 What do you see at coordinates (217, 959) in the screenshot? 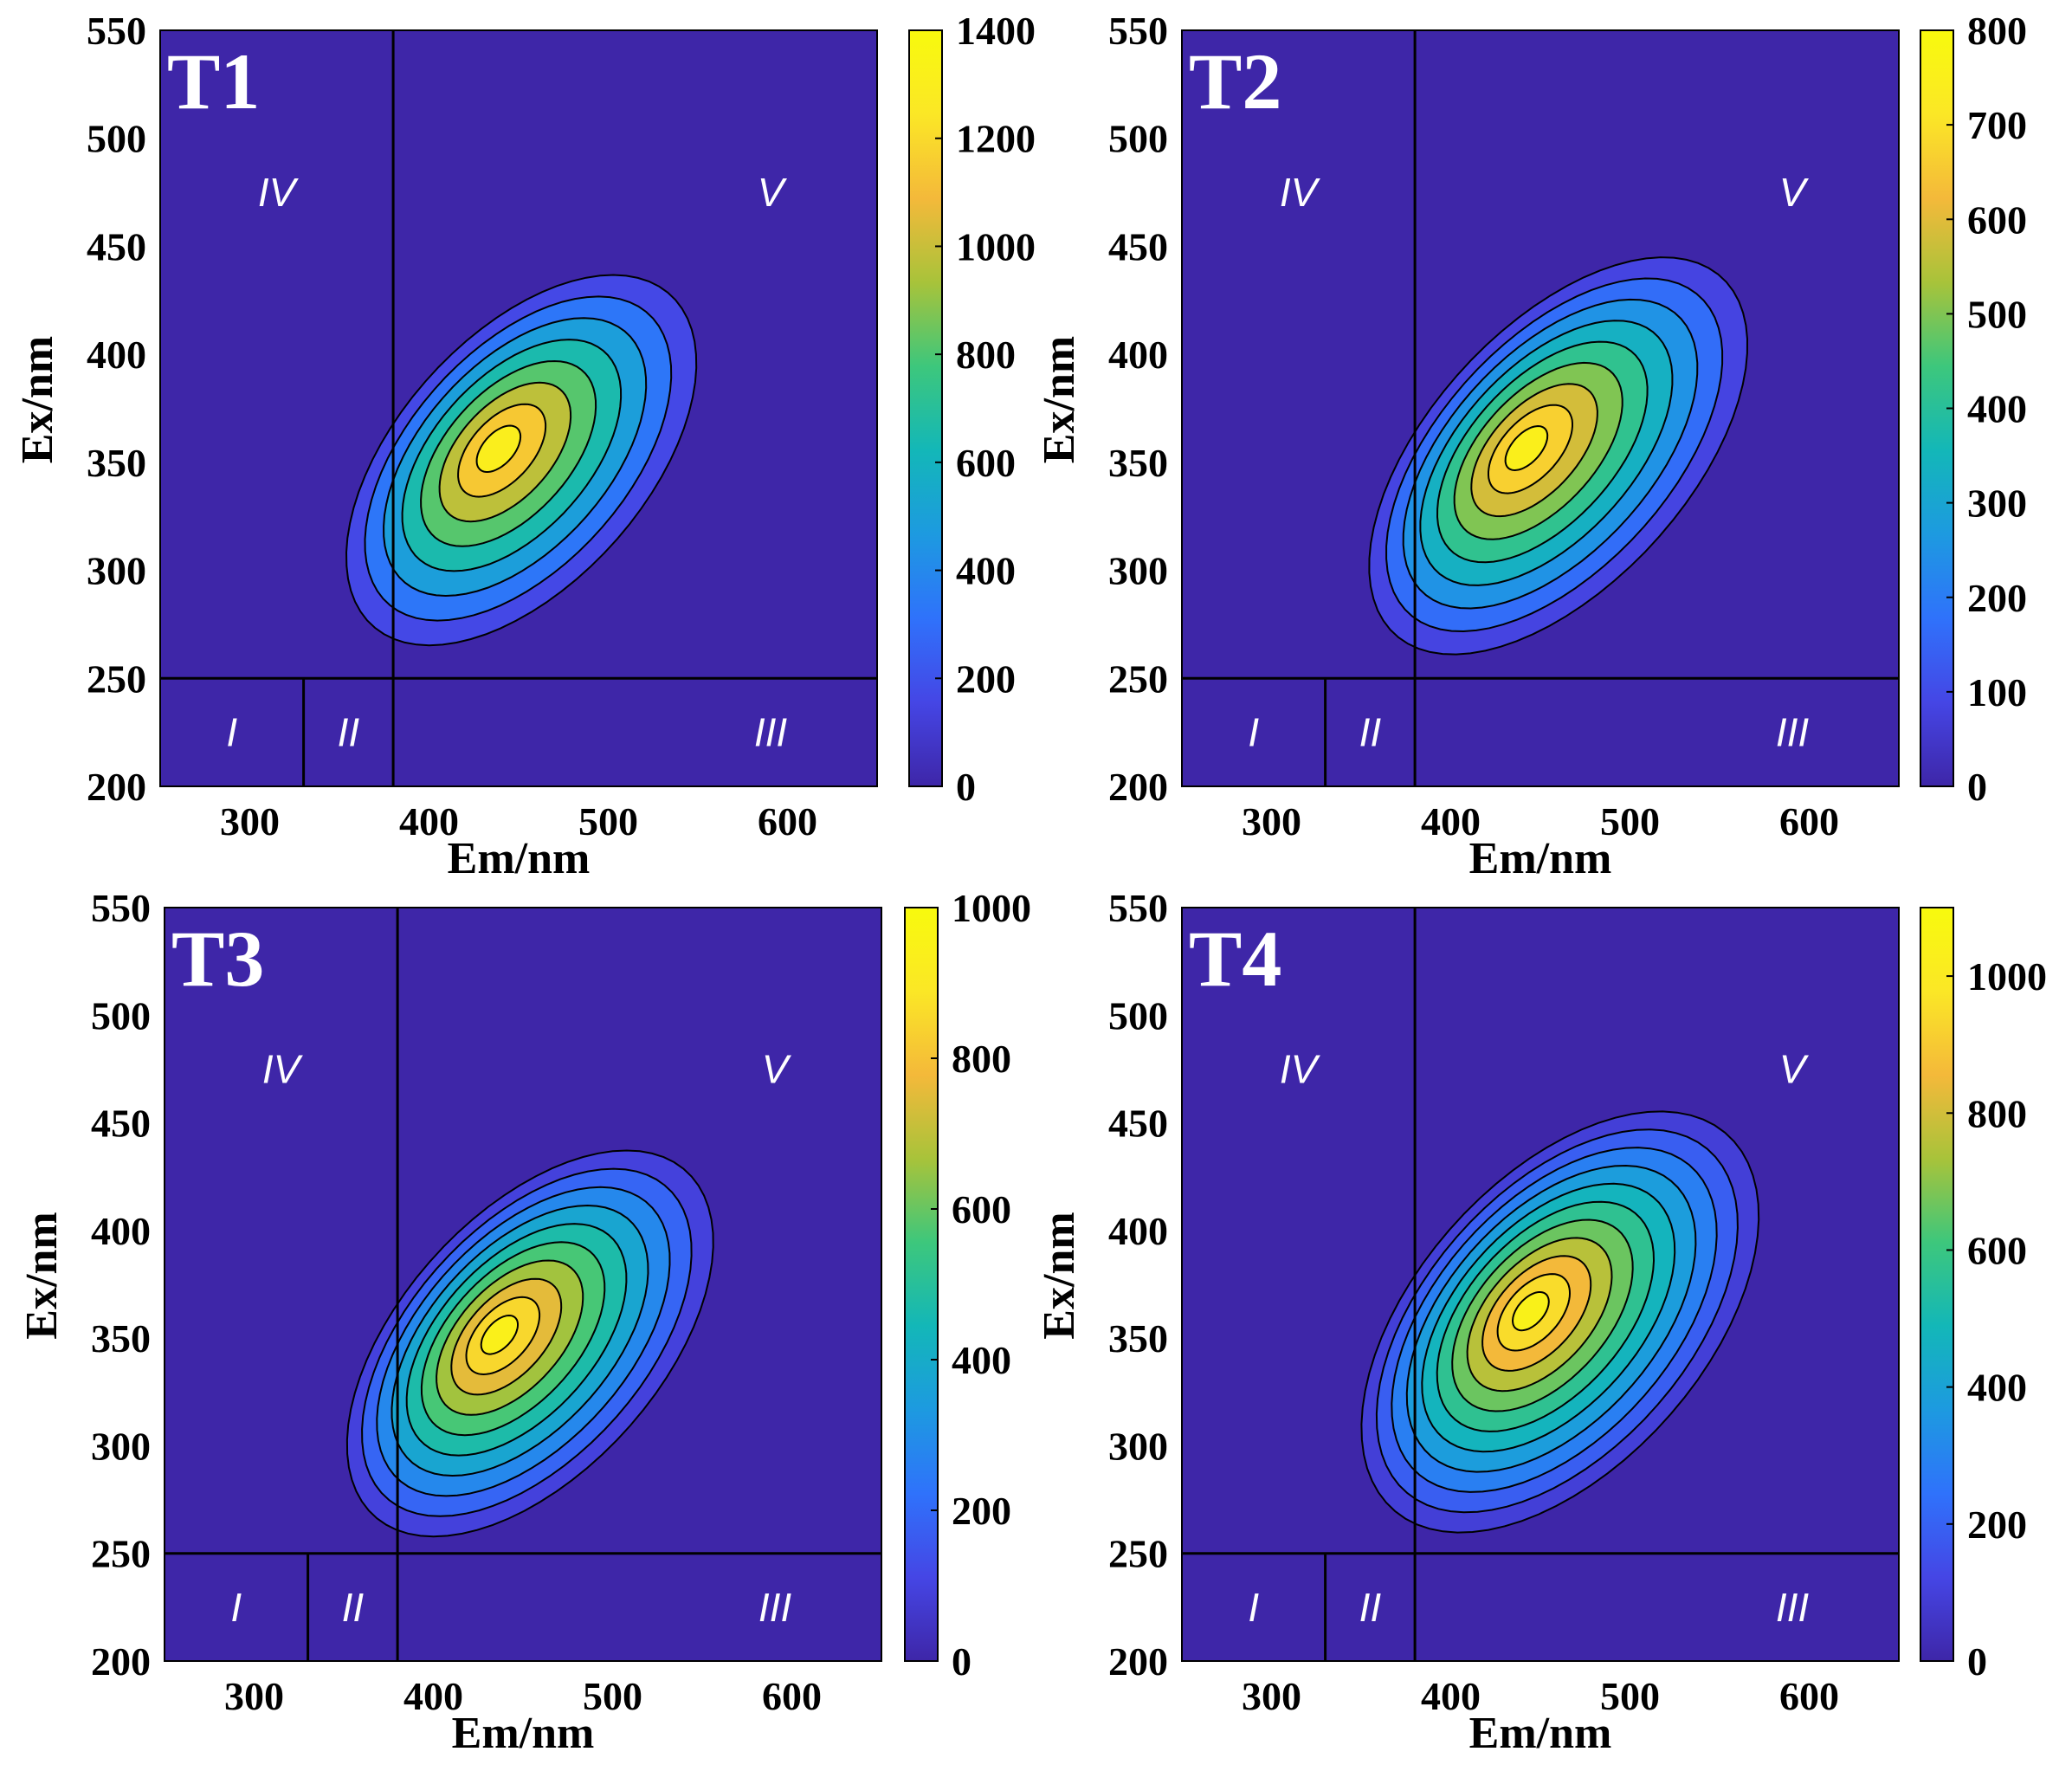
I see `panel-label: T3` at bounding box center [217, 959].